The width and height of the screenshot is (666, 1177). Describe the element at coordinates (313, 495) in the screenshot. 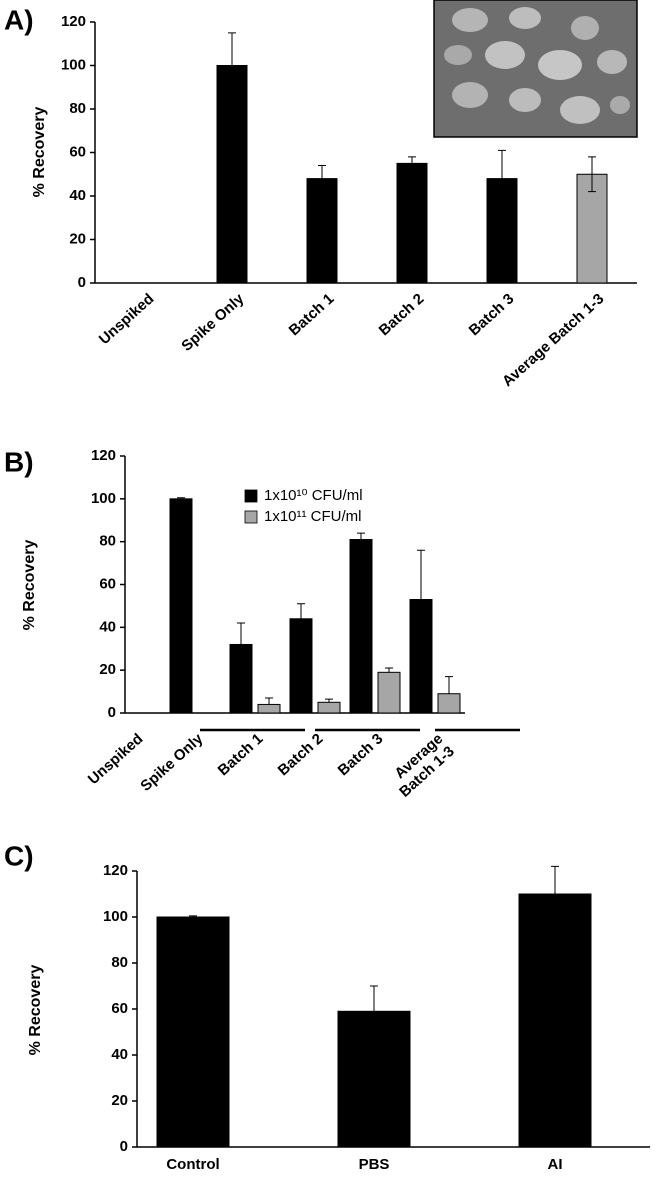

I see `legend-label: 1x10¹⁰ CFU/ml` at that location.